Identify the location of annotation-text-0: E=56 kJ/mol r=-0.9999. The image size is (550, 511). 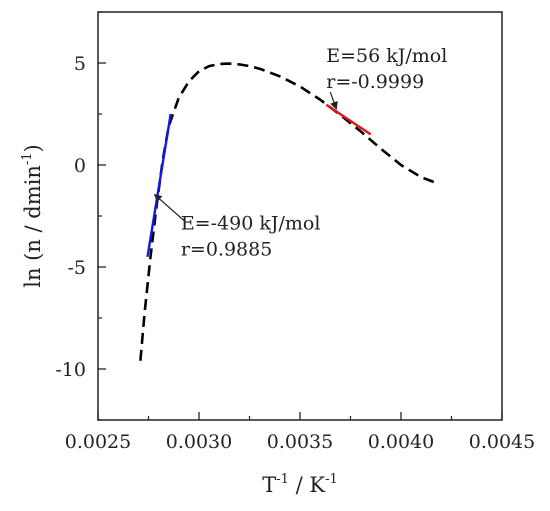
(386, 69).